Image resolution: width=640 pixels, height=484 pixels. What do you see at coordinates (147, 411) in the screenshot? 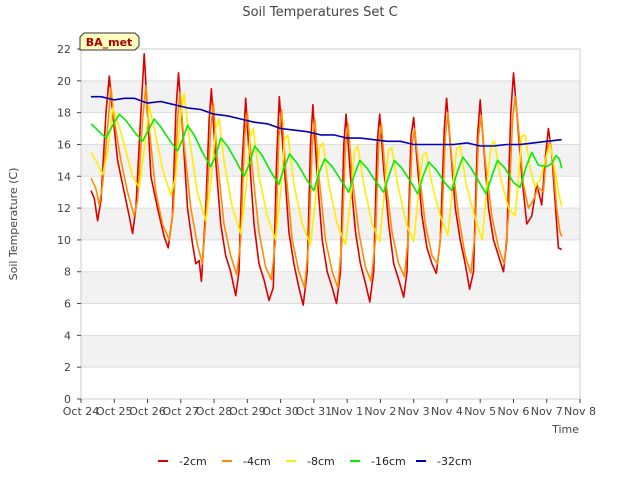
I see `x-tick-label: Oct 26` at bounding box center [147, 411].